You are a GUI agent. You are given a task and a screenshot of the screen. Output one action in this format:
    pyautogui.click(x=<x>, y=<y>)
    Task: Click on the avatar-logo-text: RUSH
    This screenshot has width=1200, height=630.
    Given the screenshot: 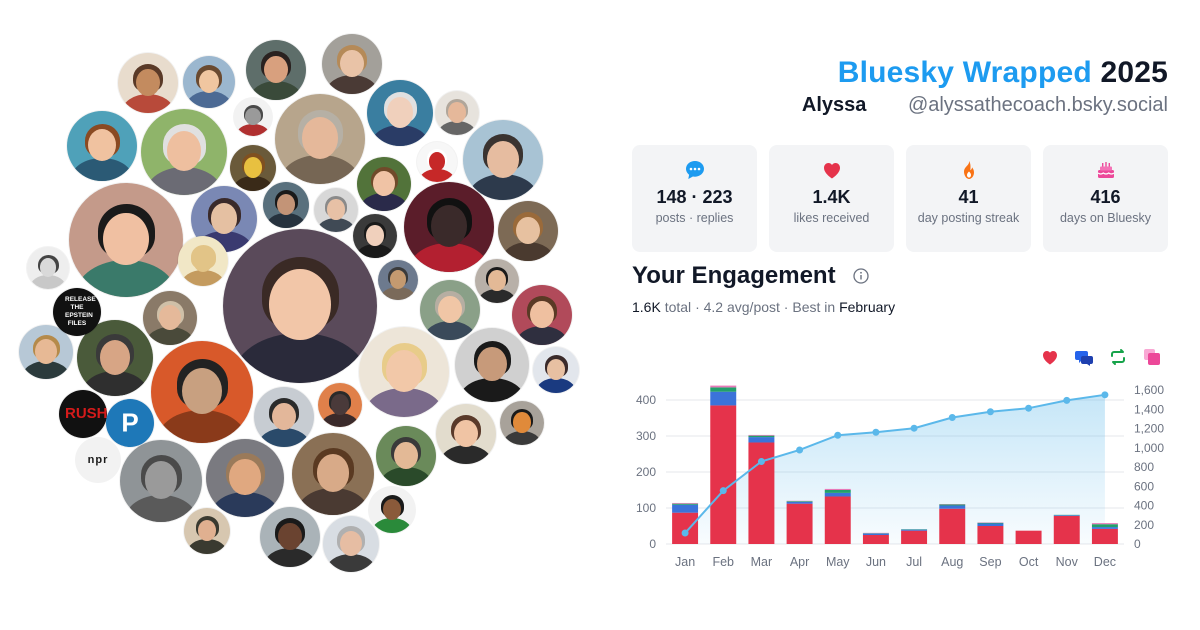 What is the action you would take?
    pyautogui.click(x=86, y=413)
    